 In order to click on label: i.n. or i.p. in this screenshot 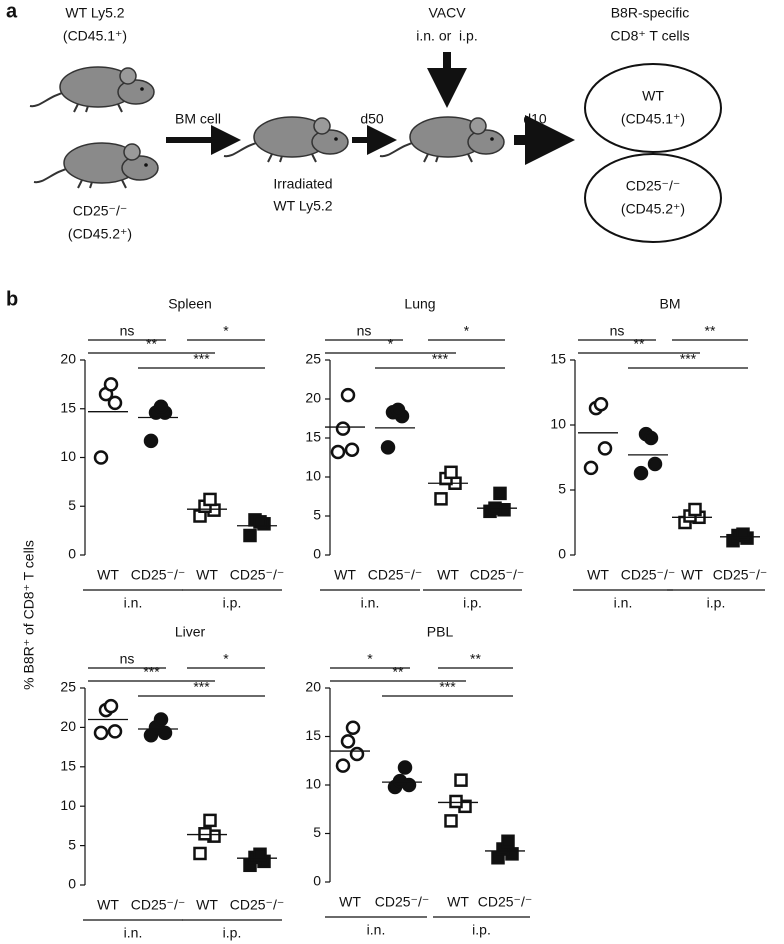, I will do `click(446, 36)`.